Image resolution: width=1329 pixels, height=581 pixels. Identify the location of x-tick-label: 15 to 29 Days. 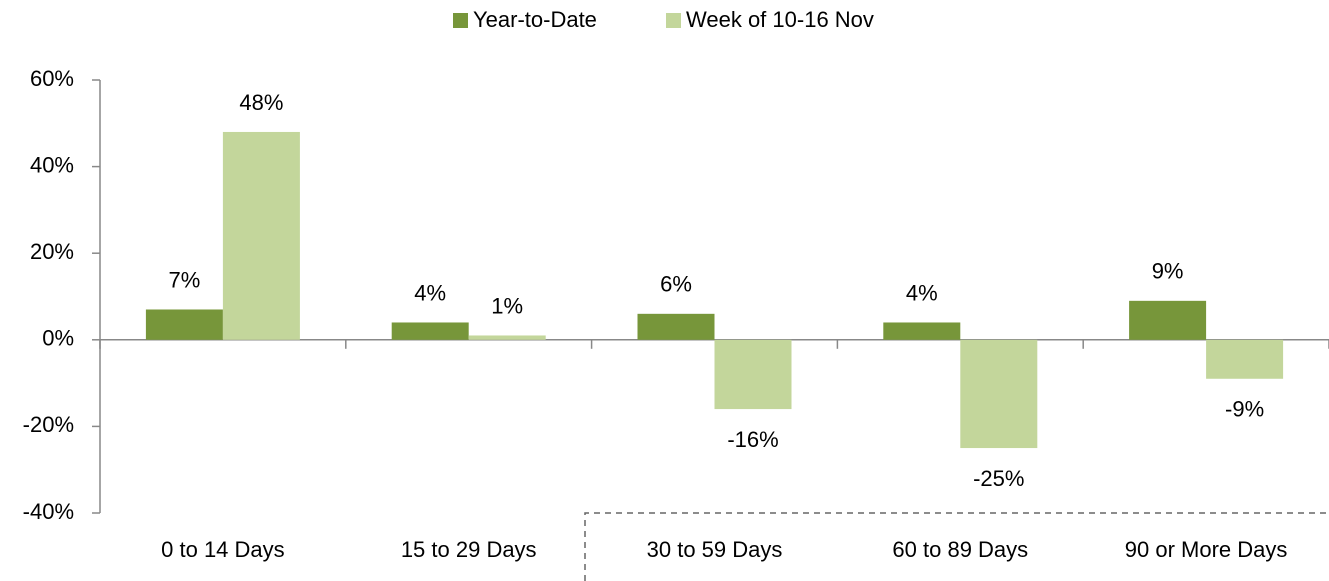
(469, 549).